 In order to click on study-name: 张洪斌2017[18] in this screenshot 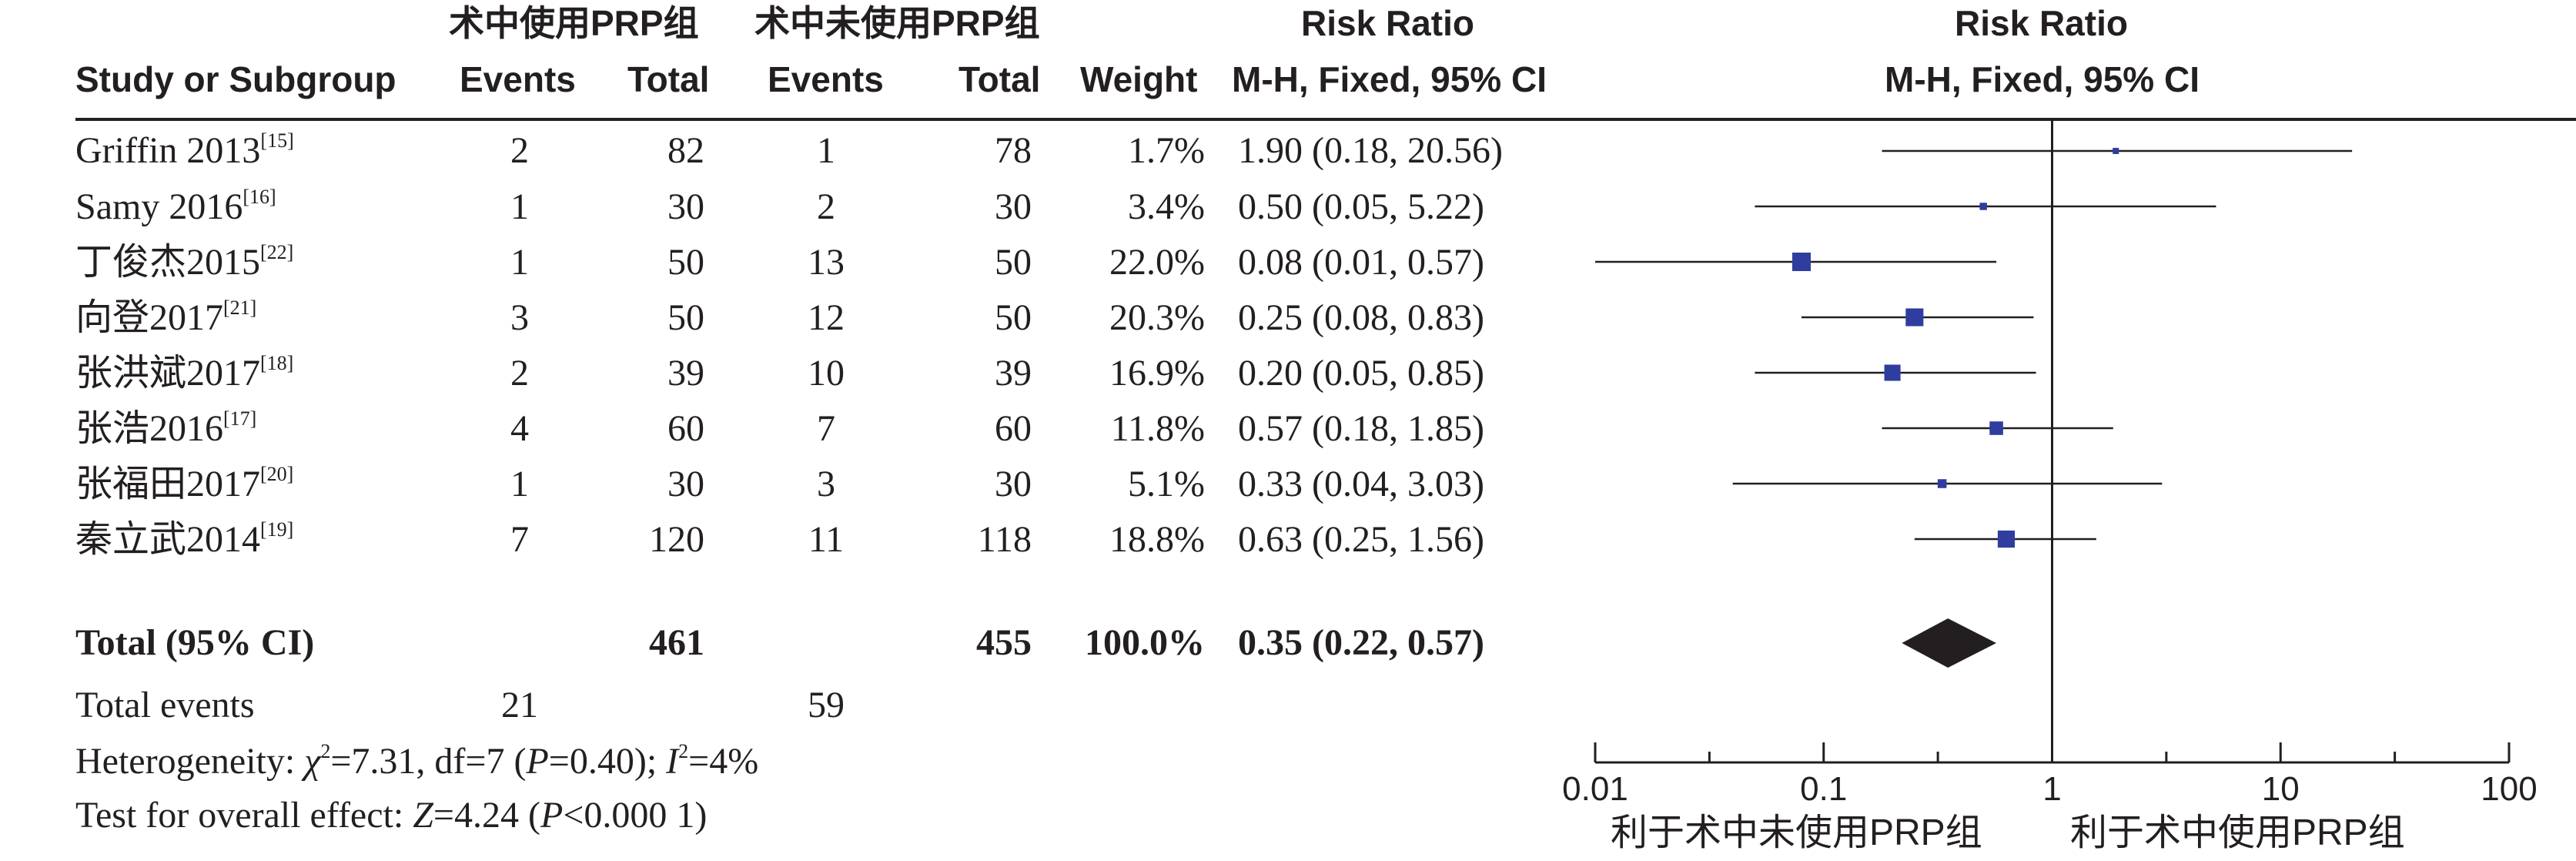, I will do `click(185, 373)`.